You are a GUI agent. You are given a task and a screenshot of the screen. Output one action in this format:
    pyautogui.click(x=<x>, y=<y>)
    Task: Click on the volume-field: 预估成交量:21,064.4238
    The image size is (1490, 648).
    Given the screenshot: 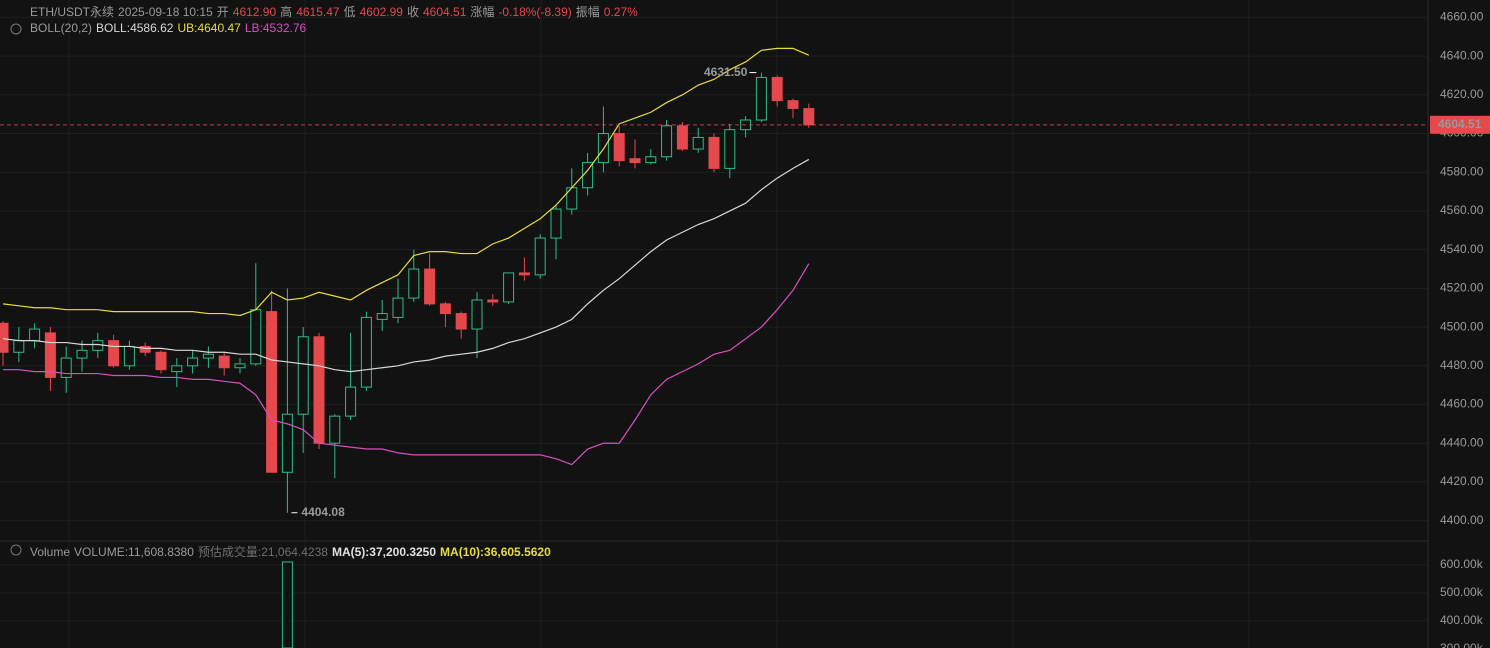 What is the action you would take?
    pyautogui.click(x=262, y=552)
    